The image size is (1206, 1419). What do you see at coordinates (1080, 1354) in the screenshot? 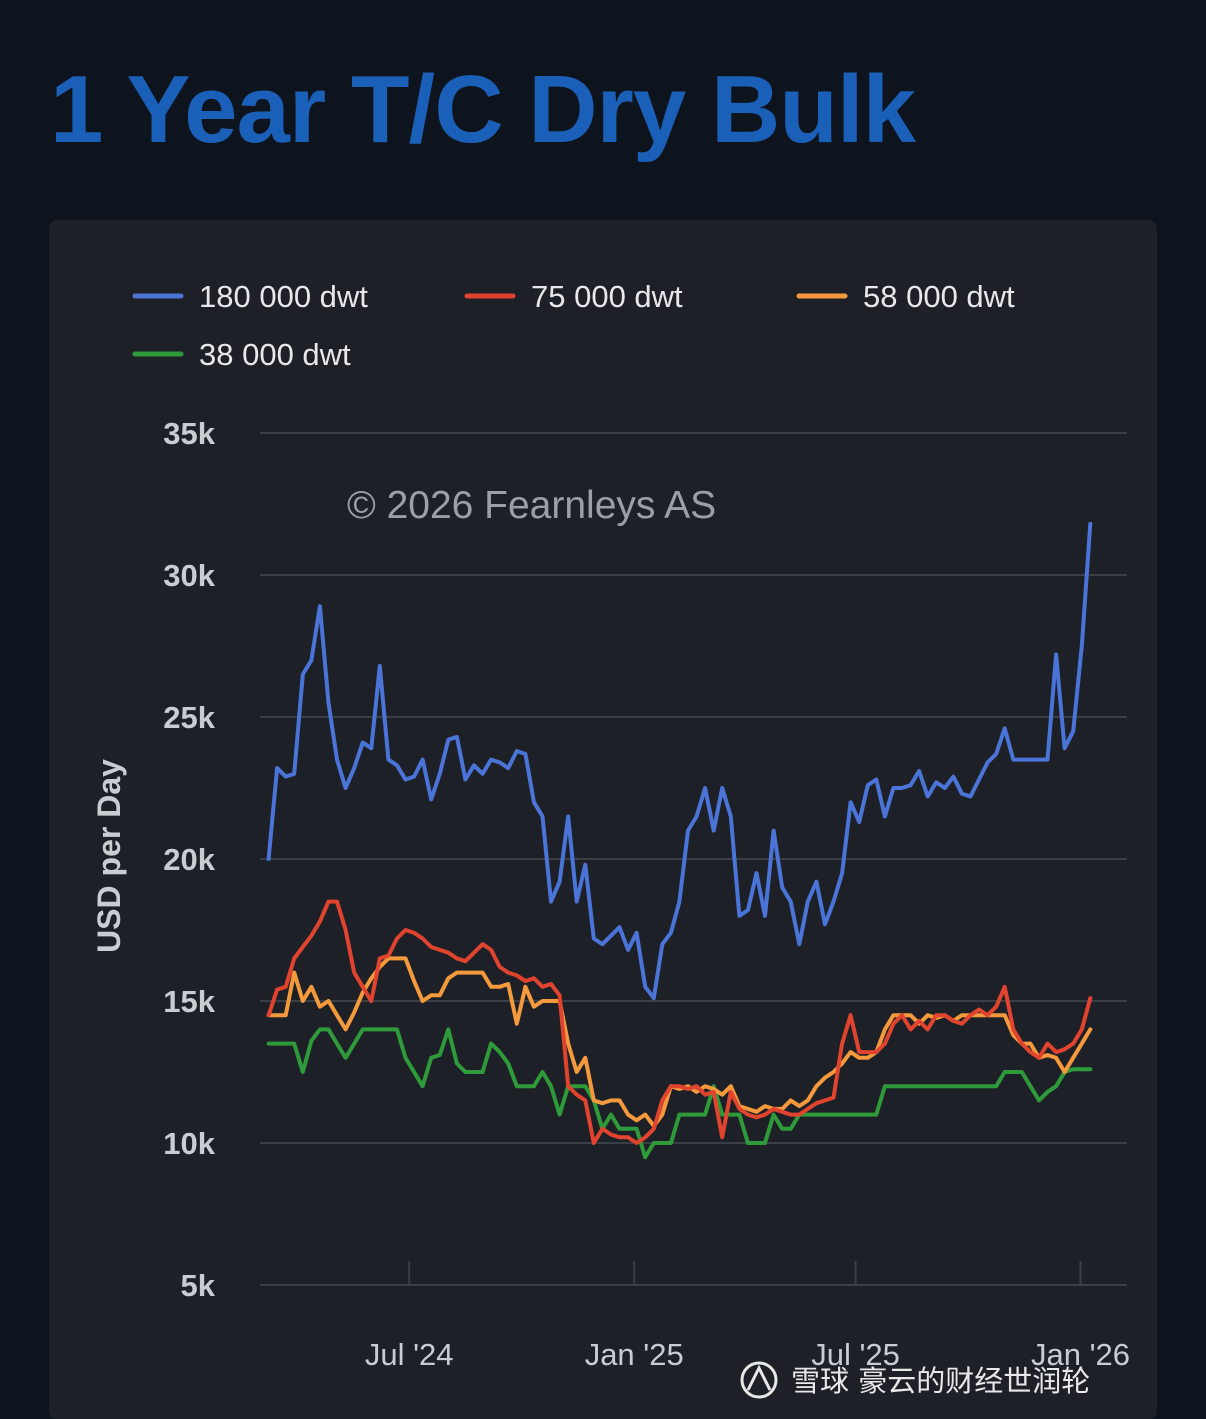
I see `x-tick-label: Jan '26` at bounding box center [1080, 1354].